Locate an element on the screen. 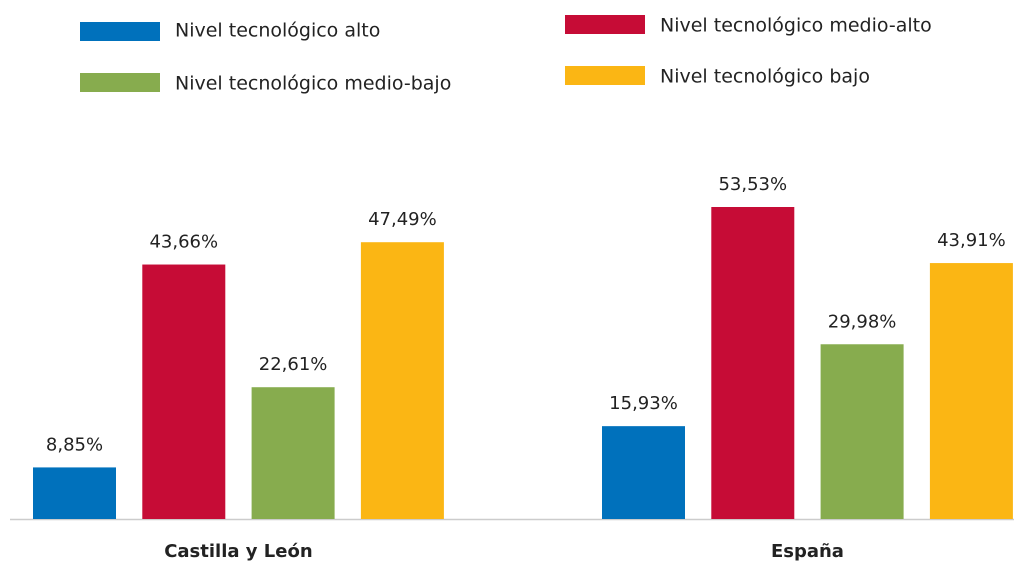  data-label: 43,66% is located at coordinates (183, 242).